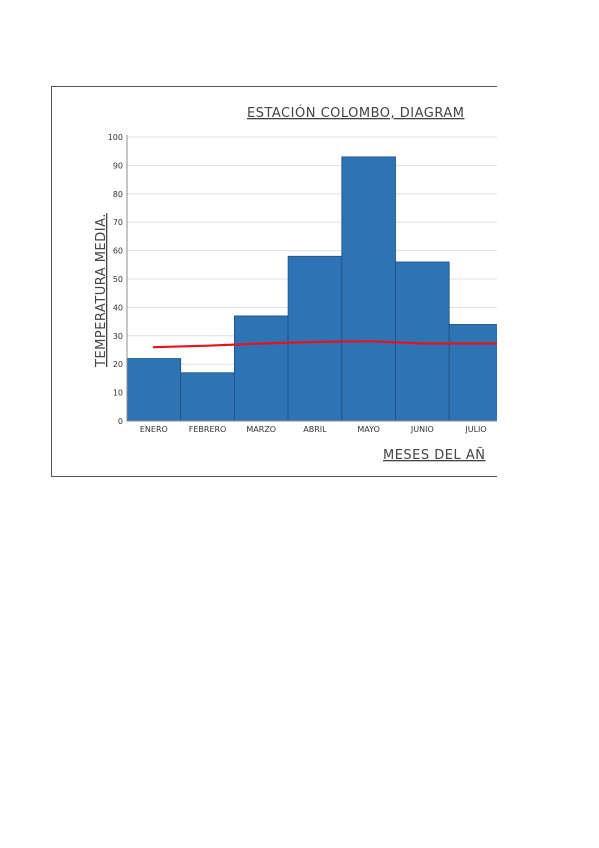  Describe the element at coordinates (434, 455) in the screenshot. I see `x-axis-title: MESES DEL AÑ` at that location.